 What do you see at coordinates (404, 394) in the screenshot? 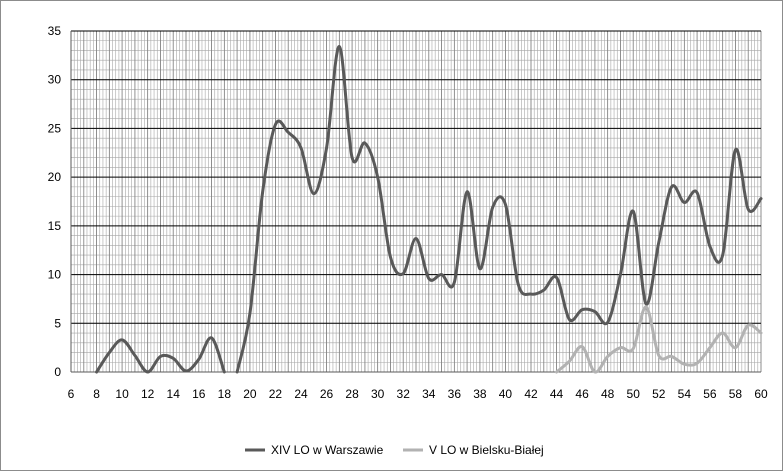
I see `x-tick-label: 32` at bounding box center [404, 394].